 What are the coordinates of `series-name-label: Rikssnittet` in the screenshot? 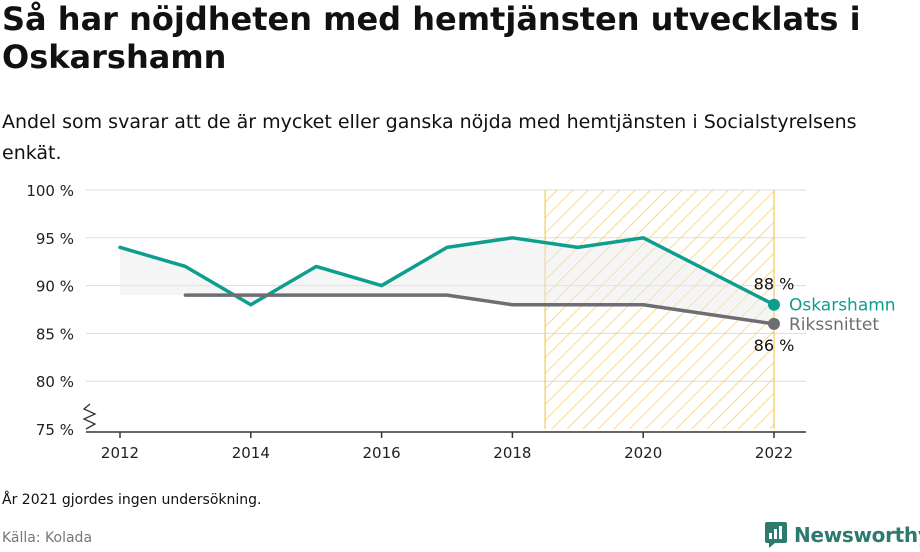 It's located at (834, 325).